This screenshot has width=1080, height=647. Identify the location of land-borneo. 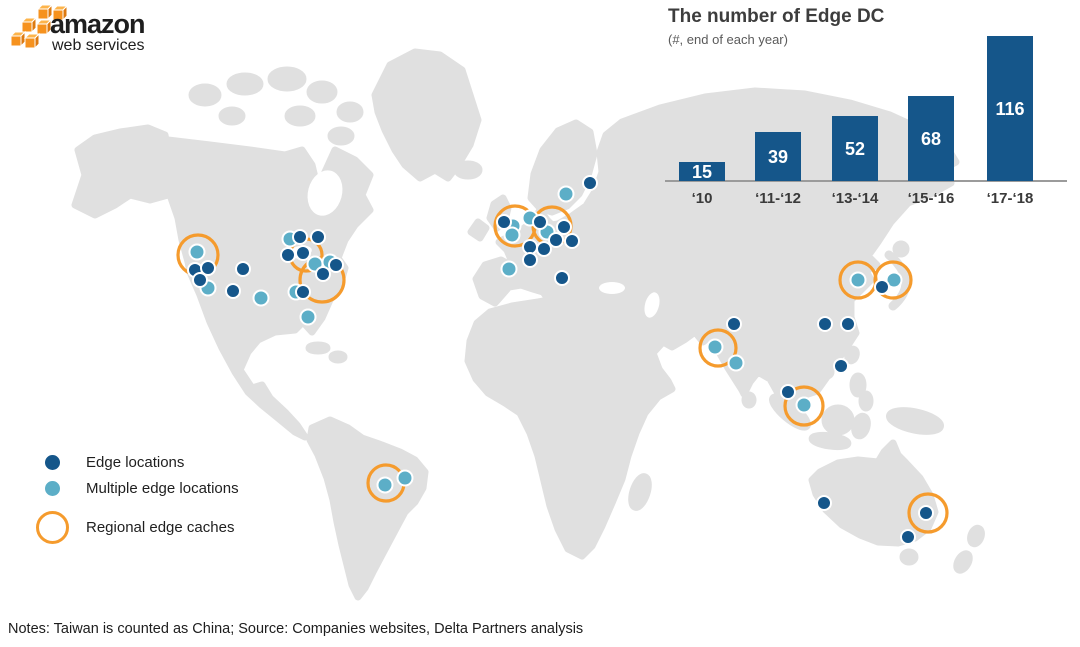
(838, 420).